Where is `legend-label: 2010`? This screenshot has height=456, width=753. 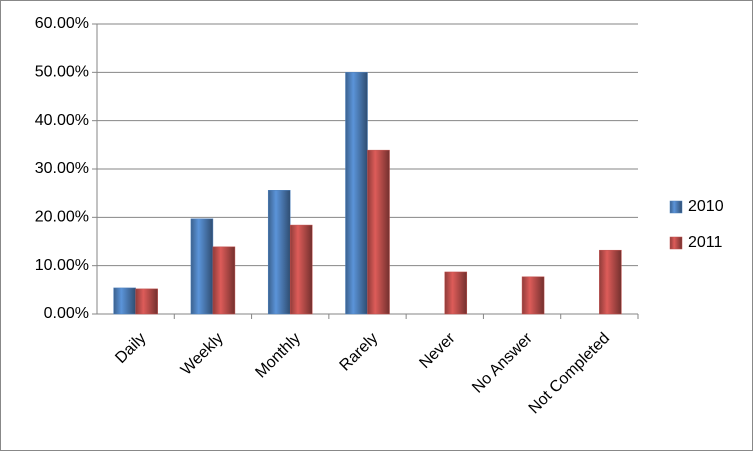
legend-label: 2010 is located at coordinates (706, 206).